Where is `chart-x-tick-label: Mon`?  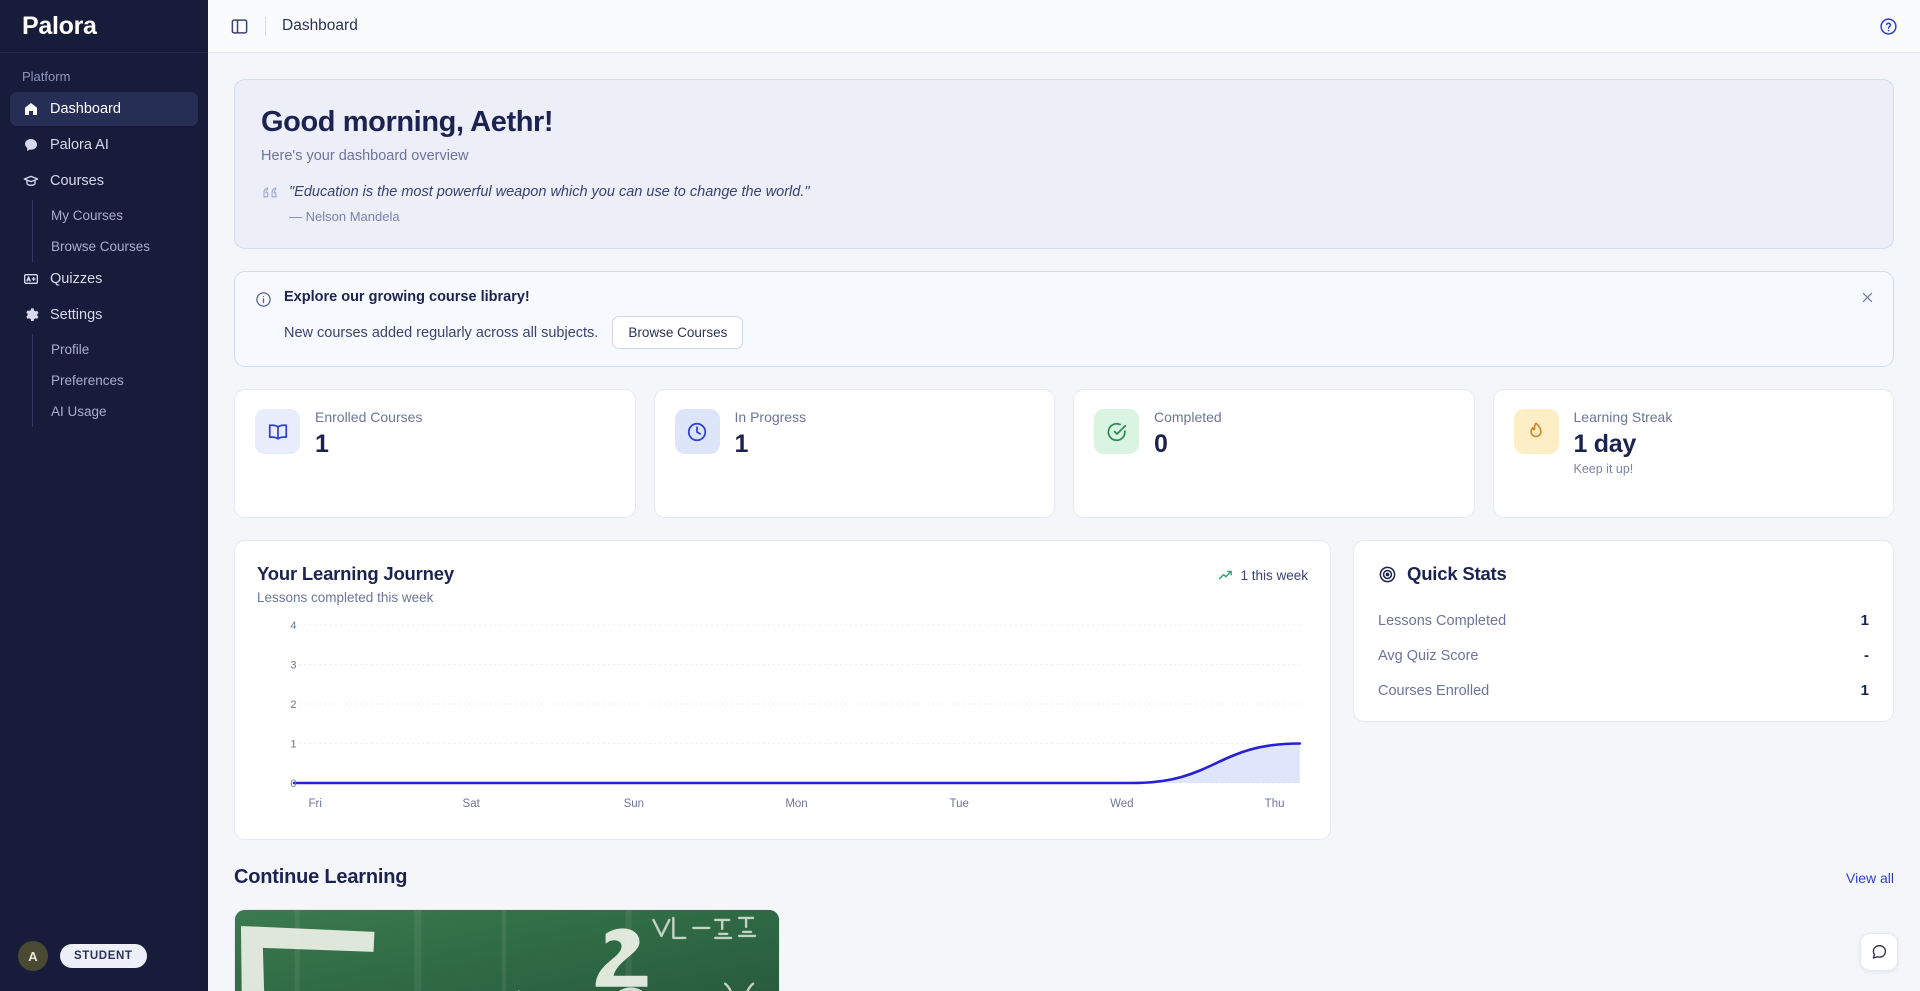 chart-x-tick-label: Mon is located at coordinates (796, 804).